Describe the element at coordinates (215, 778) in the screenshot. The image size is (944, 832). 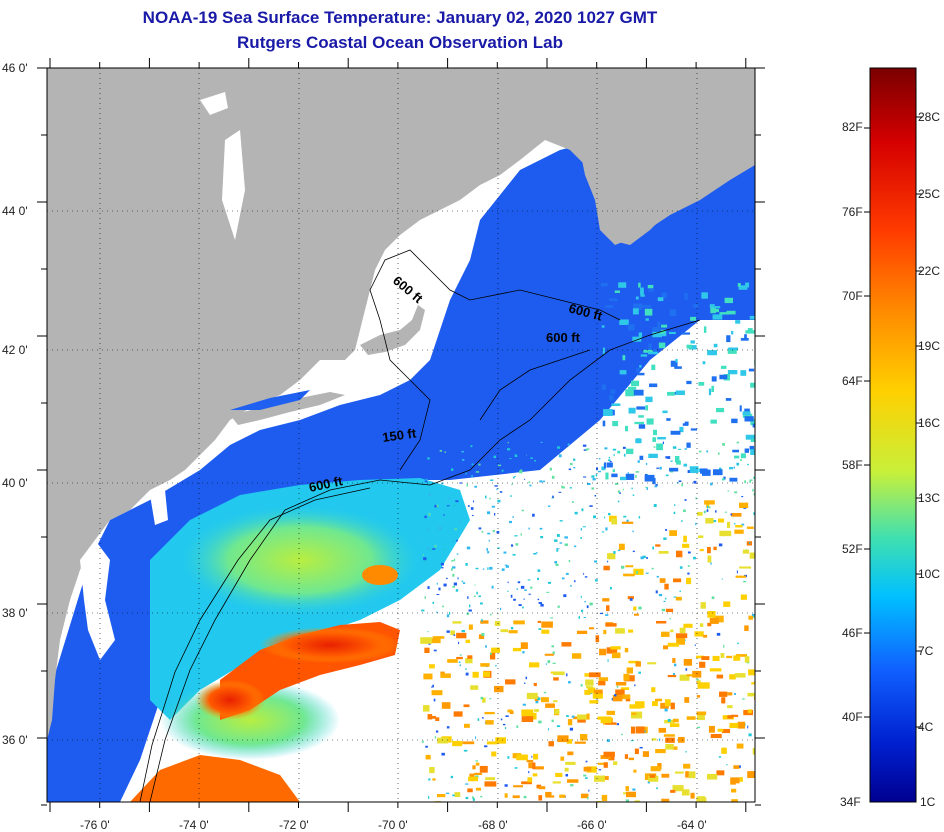
I see `gulf-stream-south` at that location.